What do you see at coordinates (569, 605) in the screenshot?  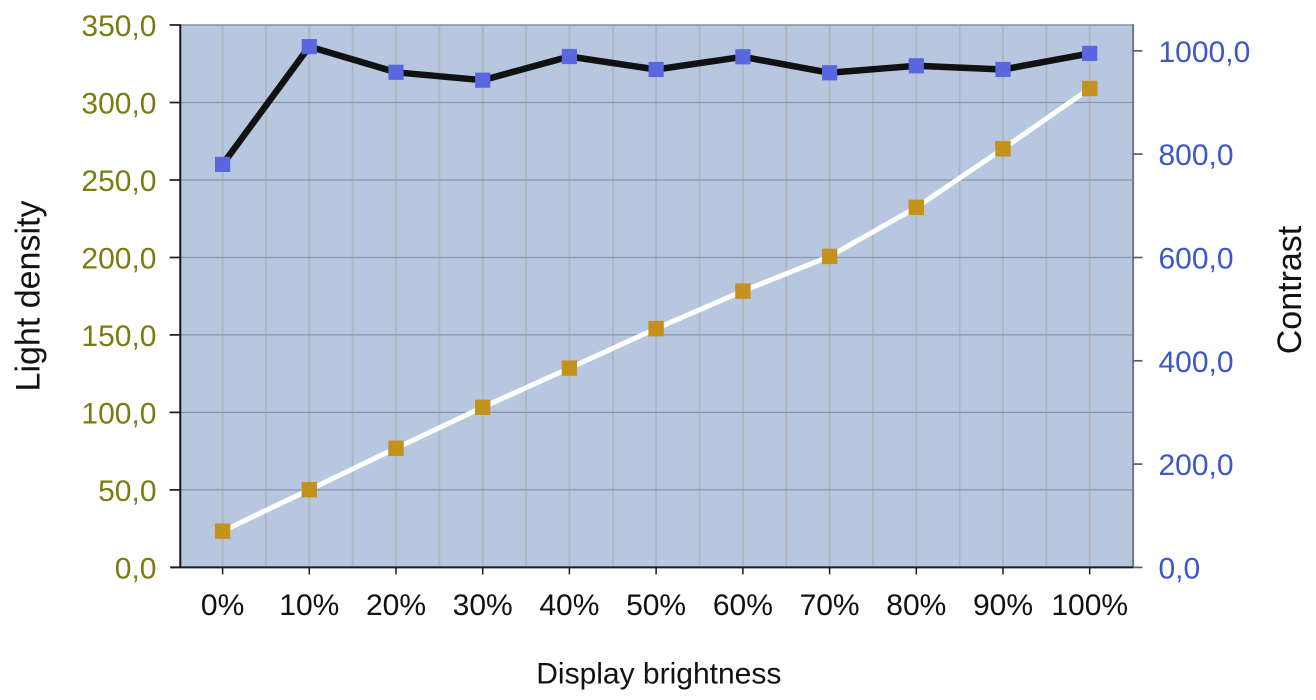 I see `svg-text: 40%` at bounding box center [569, 605].